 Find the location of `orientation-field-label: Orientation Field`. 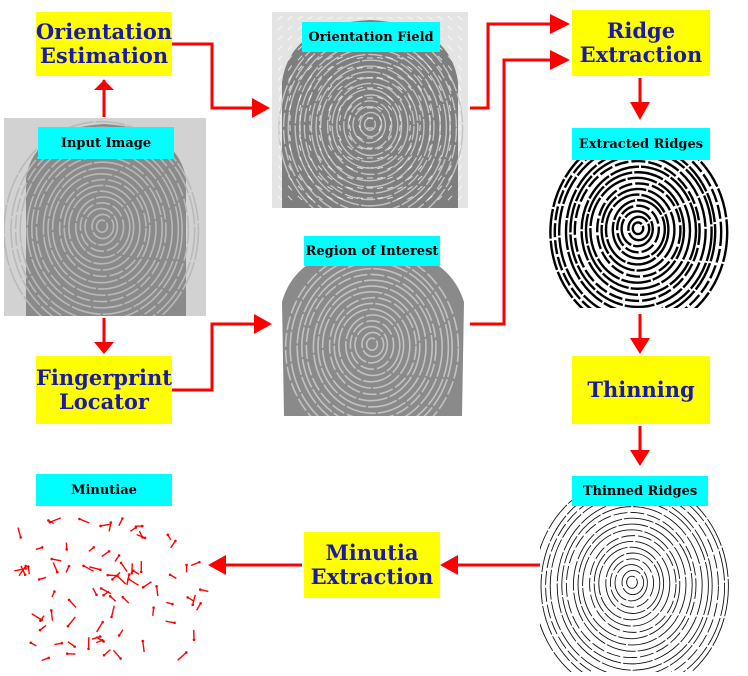

orientation-field-label: Orientation Field is located at coordinates (371, 37).